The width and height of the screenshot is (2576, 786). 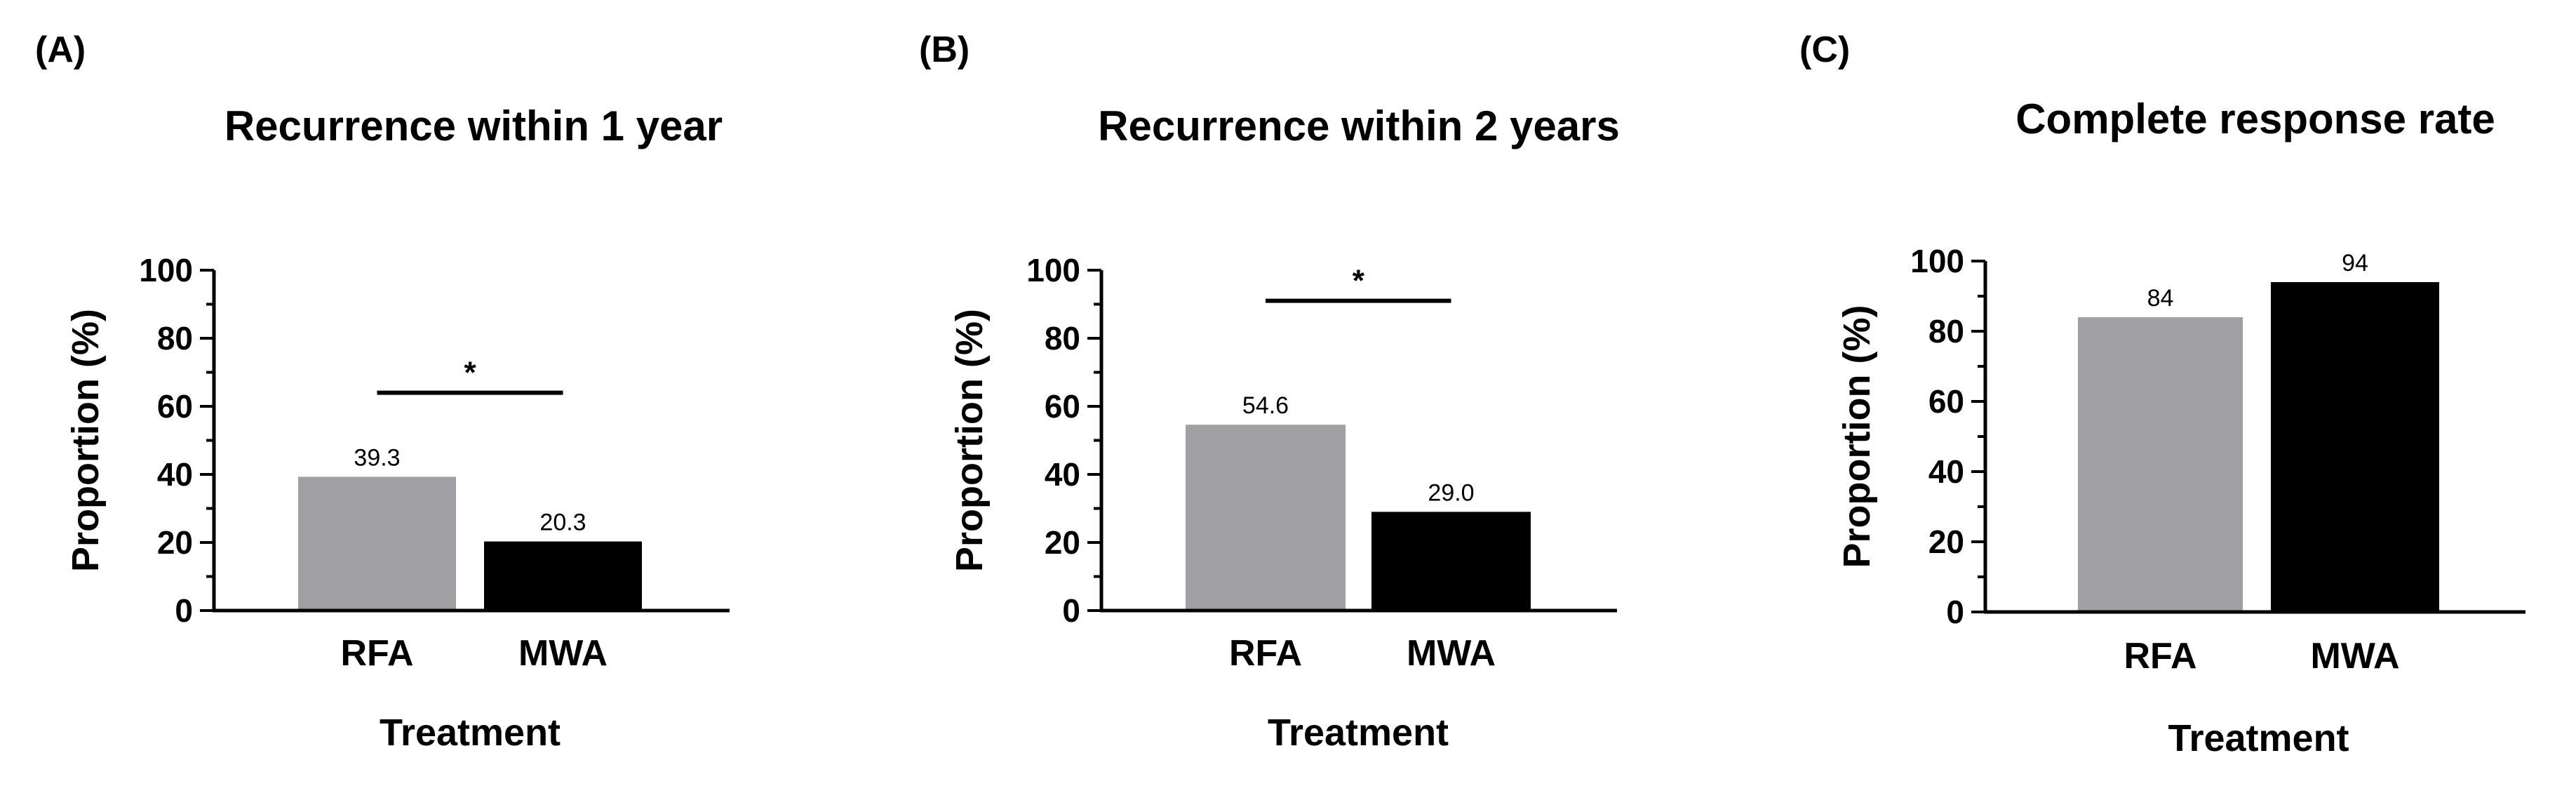 What do you see at coordinates (2160, 298) in the screenshot?
I see `data-label-rfa: 84` at bounding box center [2160, 298].